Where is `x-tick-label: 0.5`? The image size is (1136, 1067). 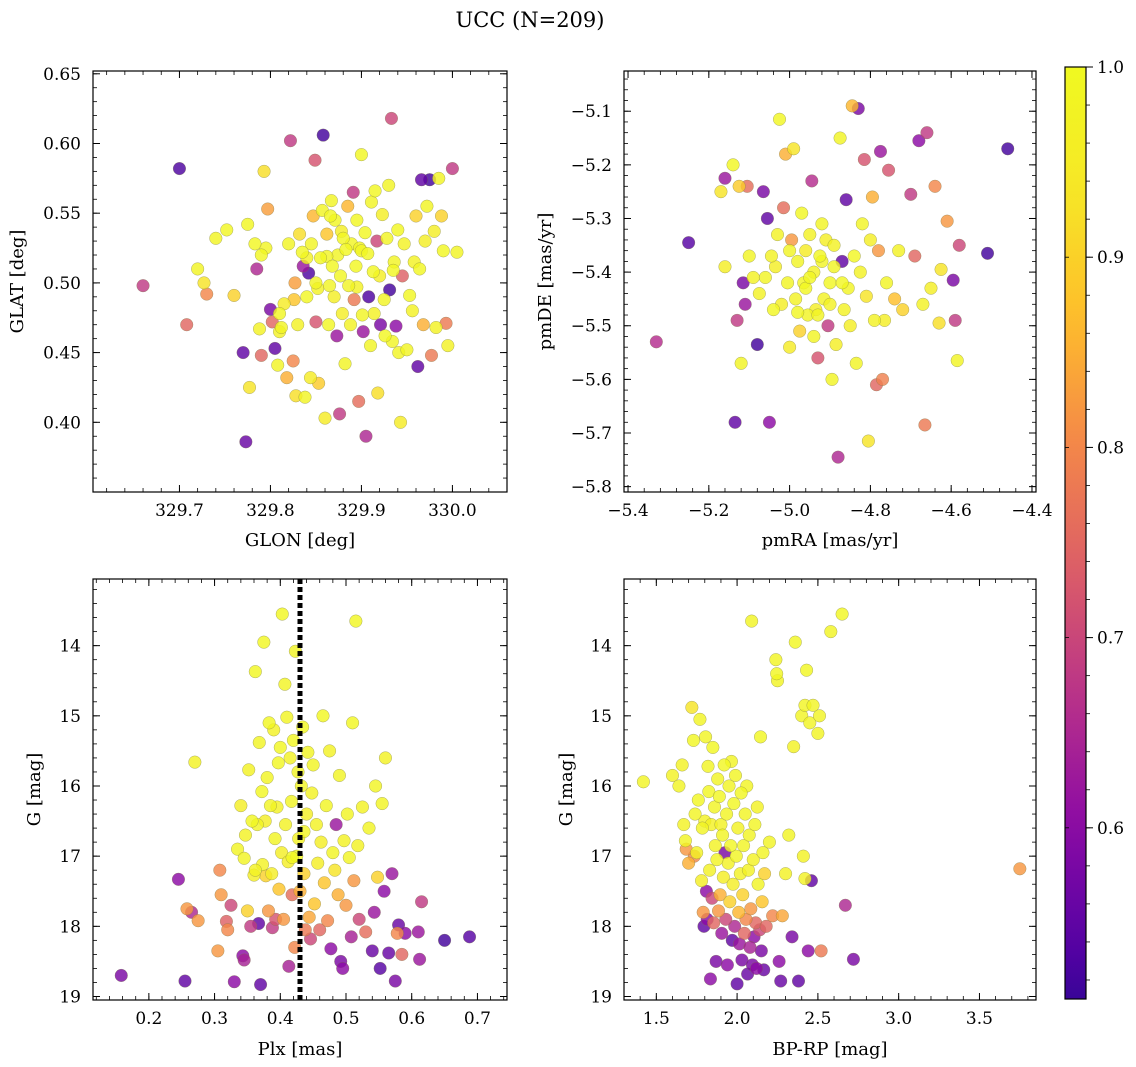
x-tick-label: 0.5 is located at coordinates (345, 1019).